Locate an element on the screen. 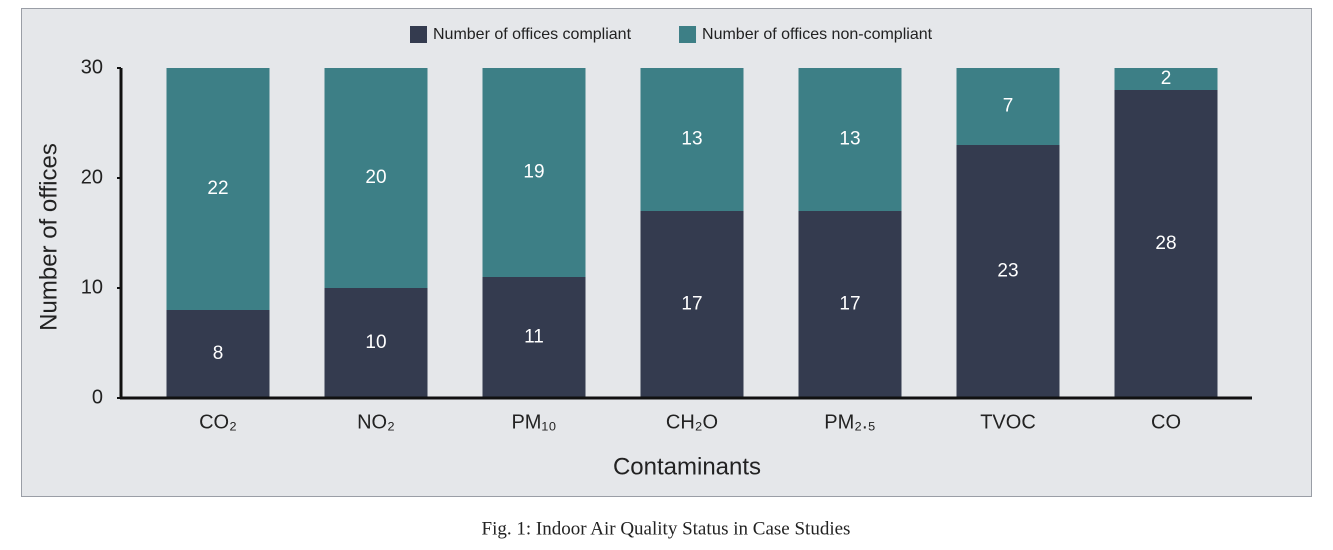 The height and width of the screenshot is (550, 1333). y-axis-label: Number of offices is located at coordinates (48, 237).